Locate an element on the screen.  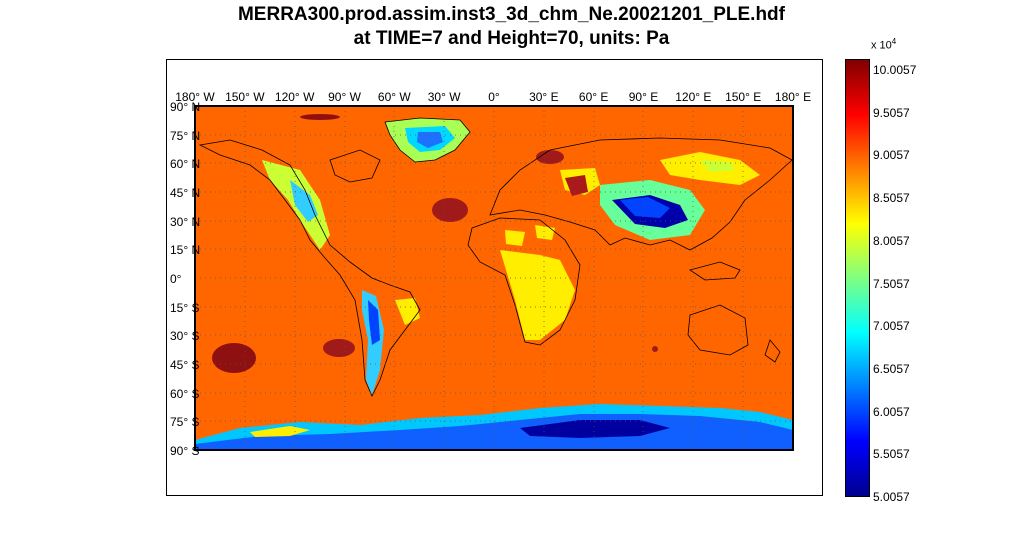
longitude-label: 30° E is located at coordinates (544, 97).